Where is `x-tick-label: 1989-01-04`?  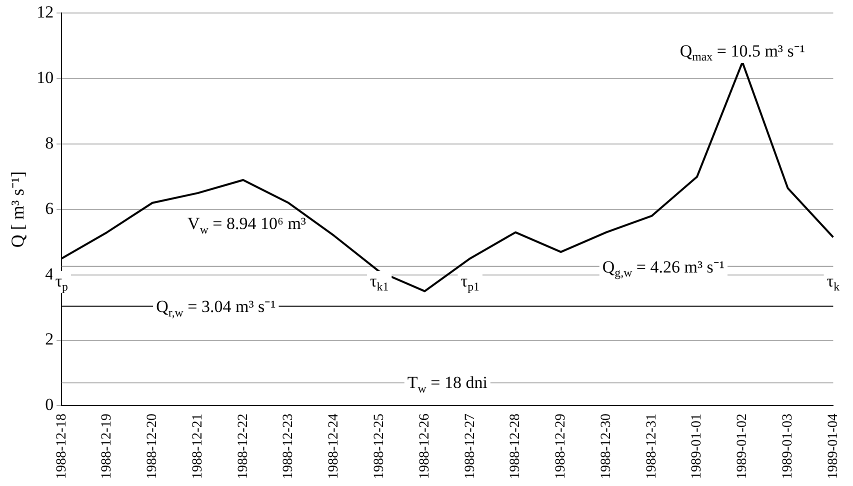
x-tick-label: 1989-01-04 is located at coordinates (833, 447).